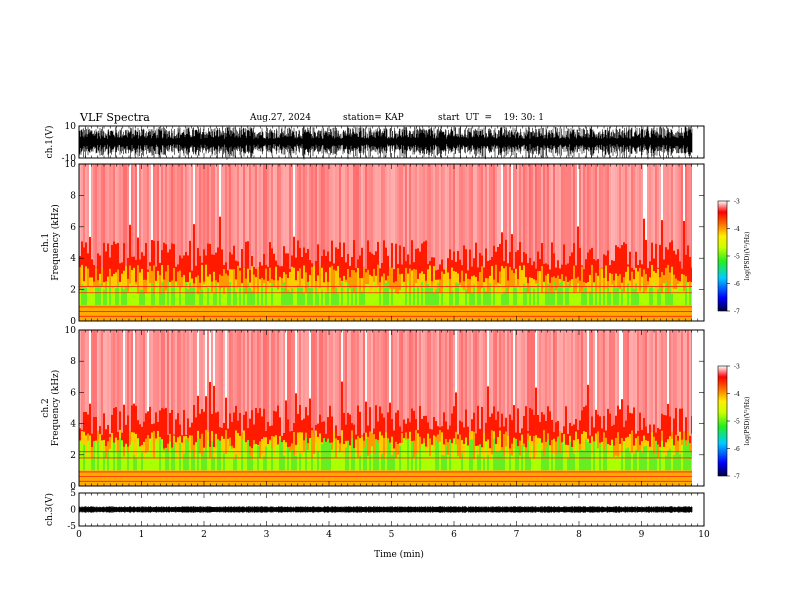 This screenshot has height=612, width=792. I want to click on colorbar-tick-label: -6, so click(737, 284).